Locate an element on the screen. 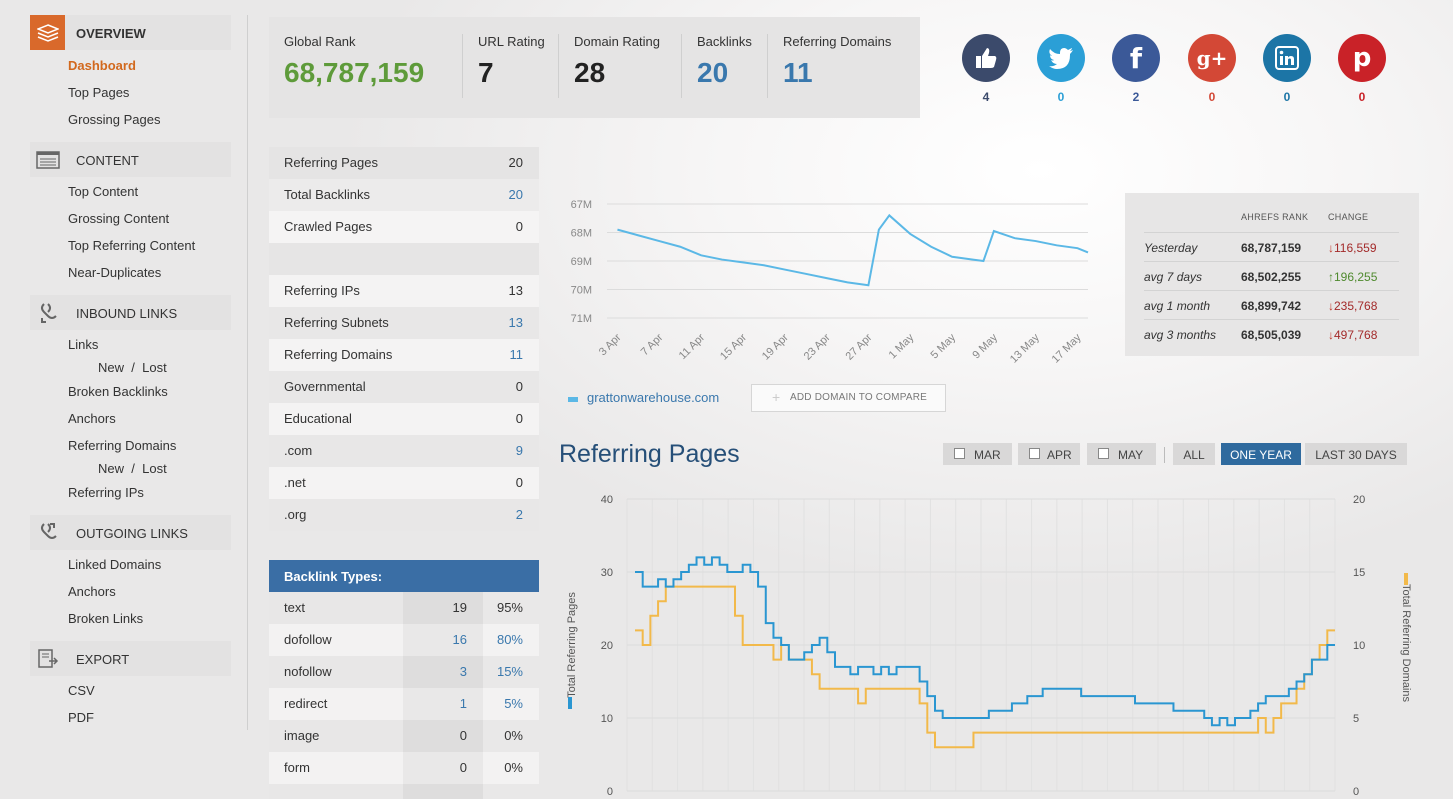  x-tick-label: 5 May is located at coordinates (944, 346).